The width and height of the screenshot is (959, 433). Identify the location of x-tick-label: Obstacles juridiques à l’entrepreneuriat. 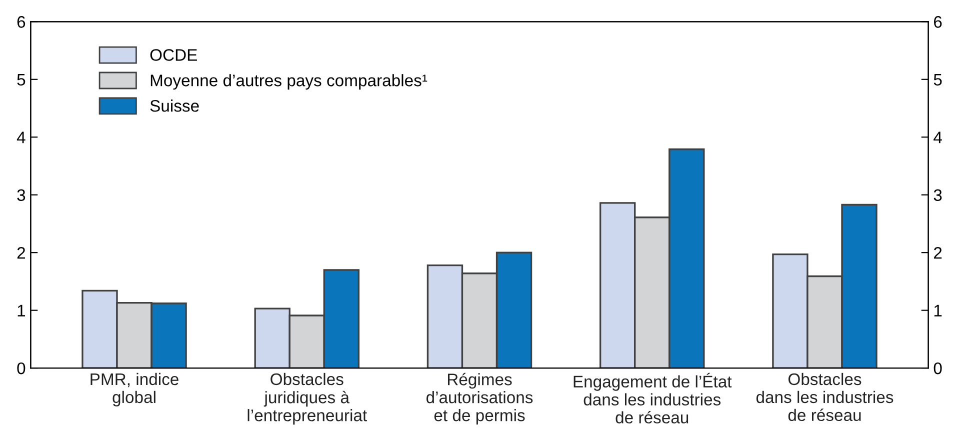
(307, 398).